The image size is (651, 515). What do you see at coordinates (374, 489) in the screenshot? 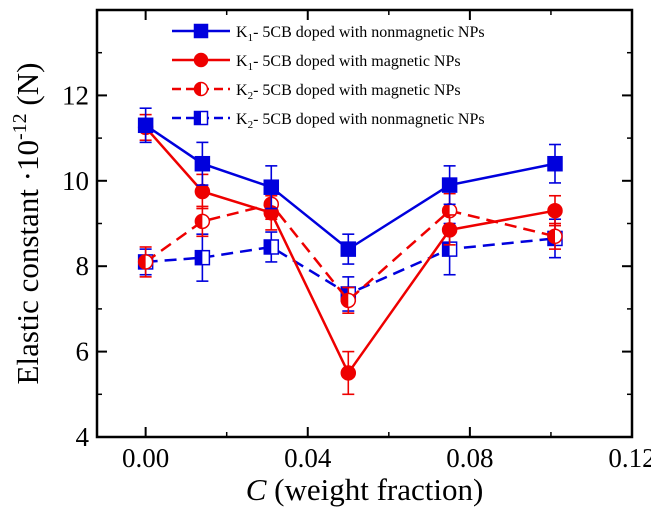
I see `x-axis-title-rest: (weight fraction)` at bounding box center [374, 489].